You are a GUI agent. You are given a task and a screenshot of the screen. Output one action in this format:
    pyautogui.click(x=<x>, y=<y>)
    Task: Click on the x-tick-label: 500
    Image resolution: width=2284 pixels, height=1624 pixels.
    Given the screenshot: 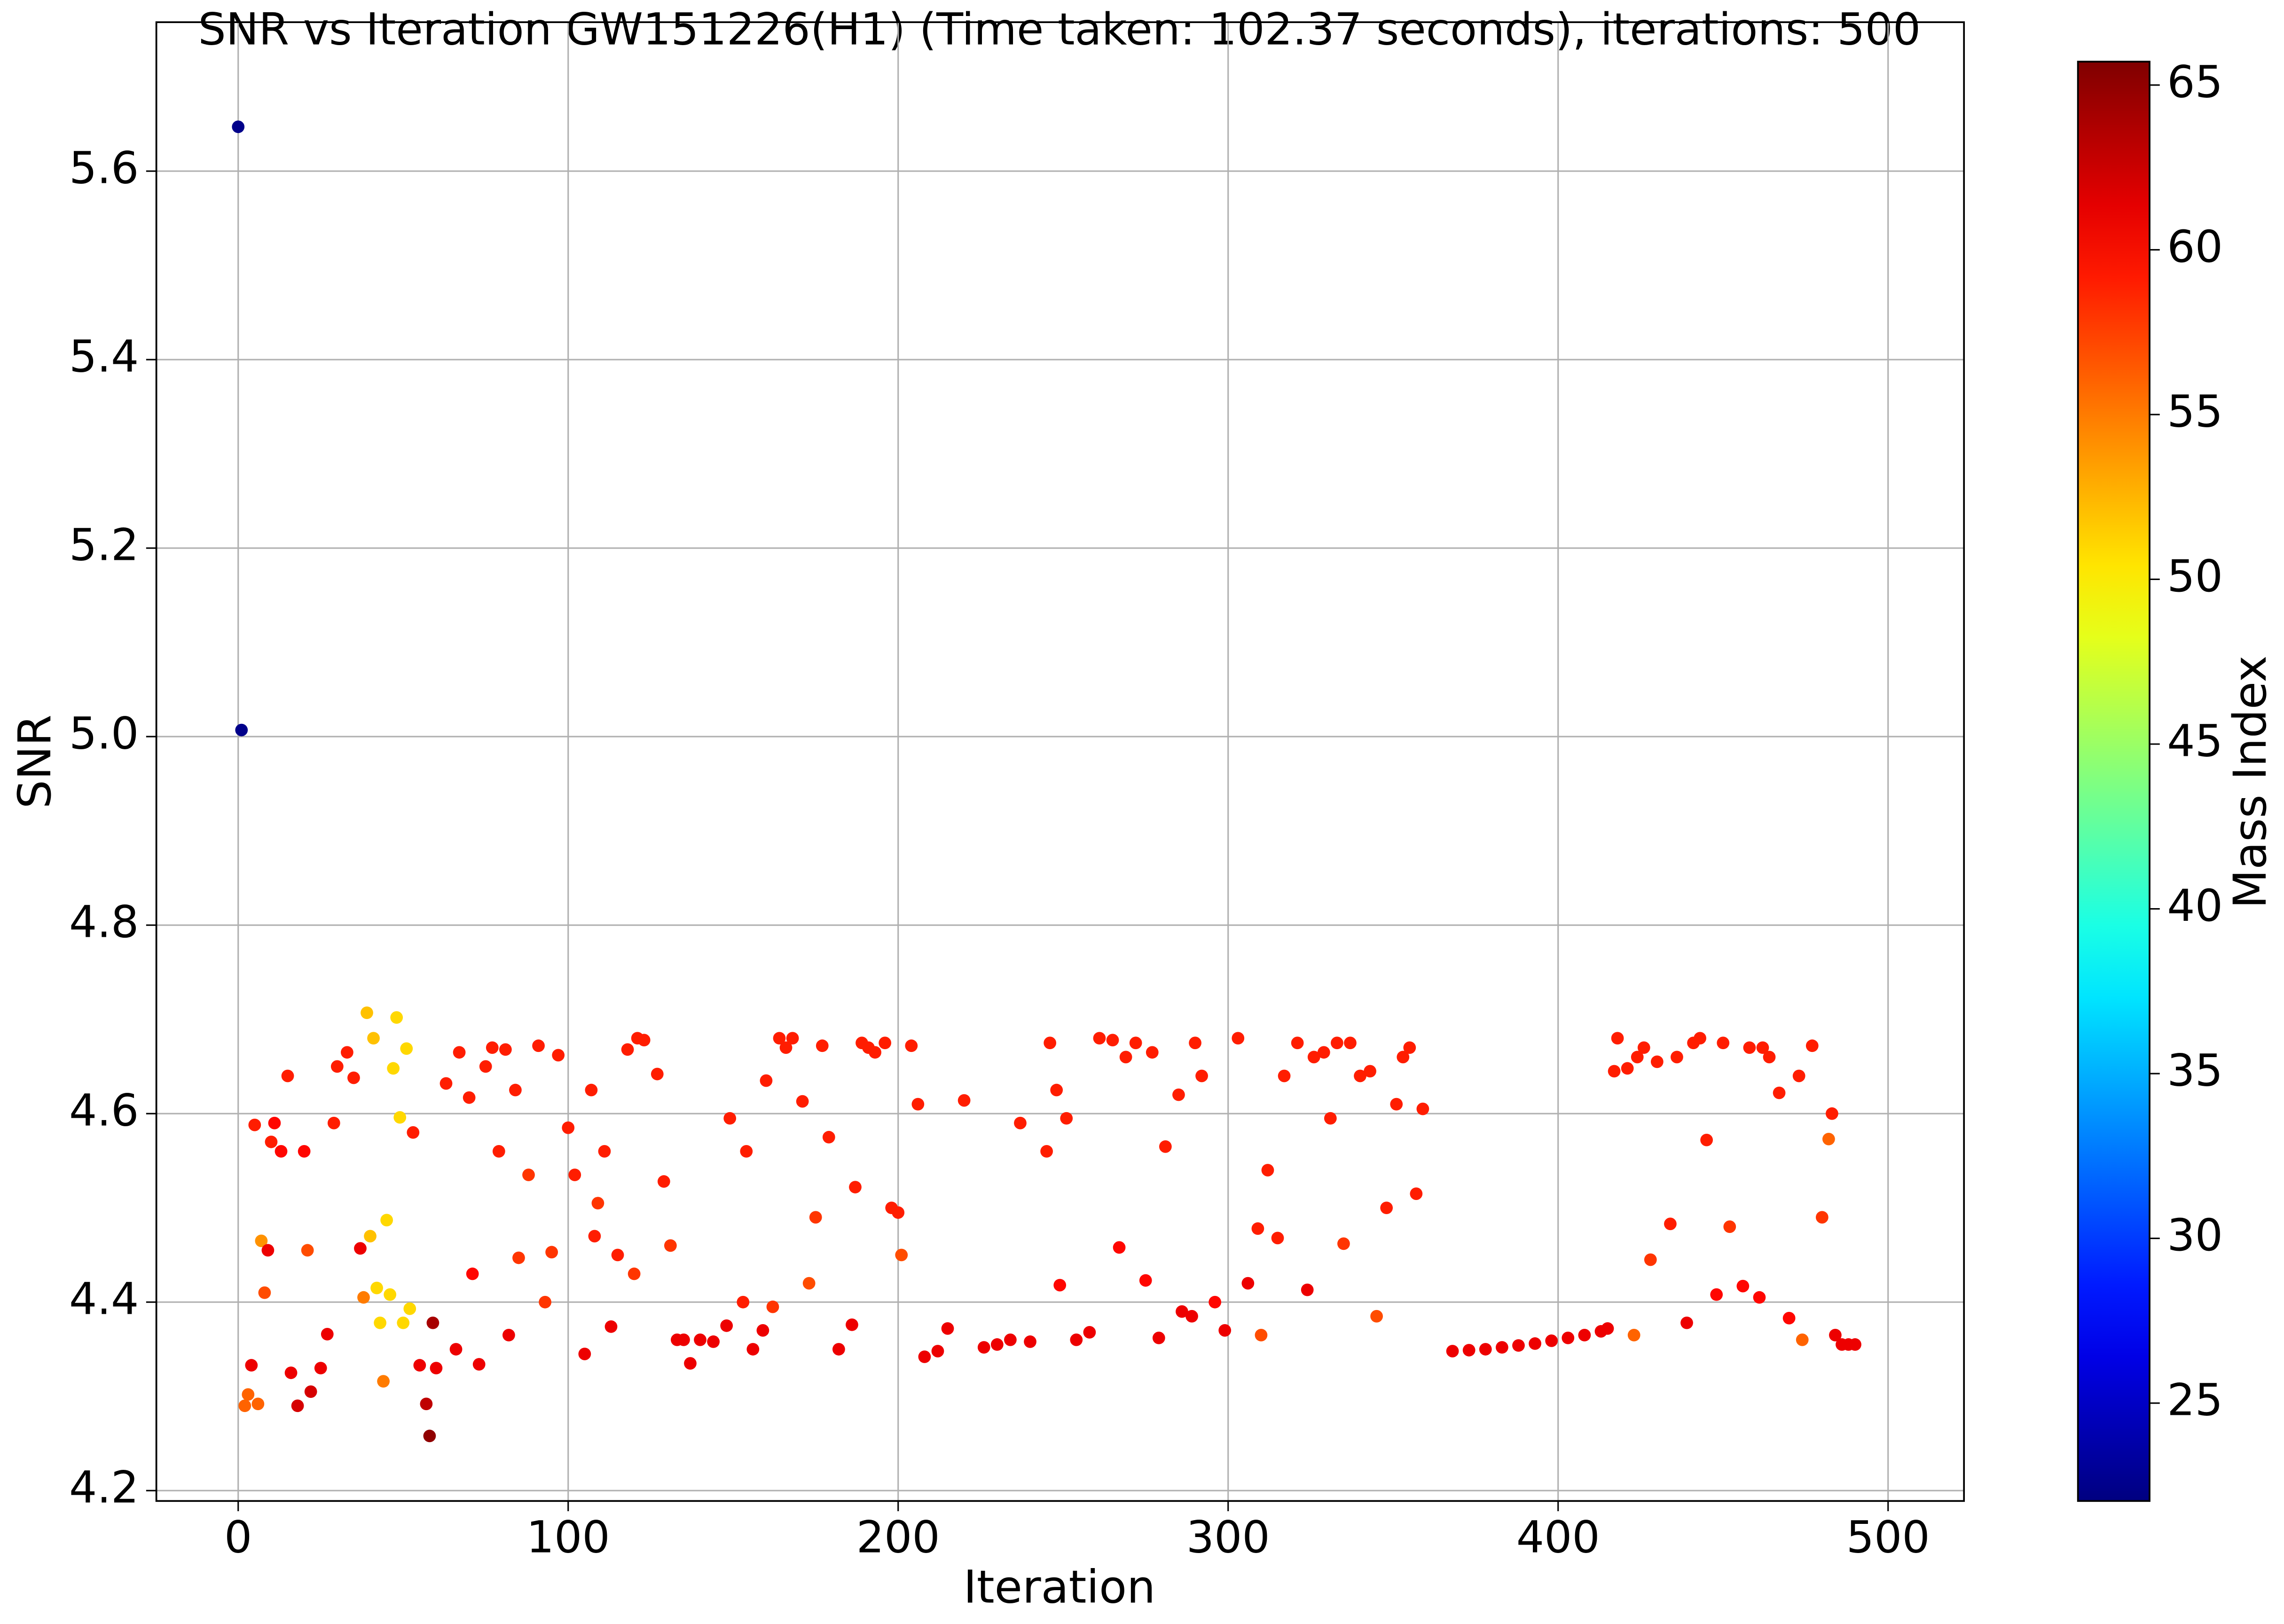 What is the action you would take?
    pyautogui.click(x=1888, y=1537)
    